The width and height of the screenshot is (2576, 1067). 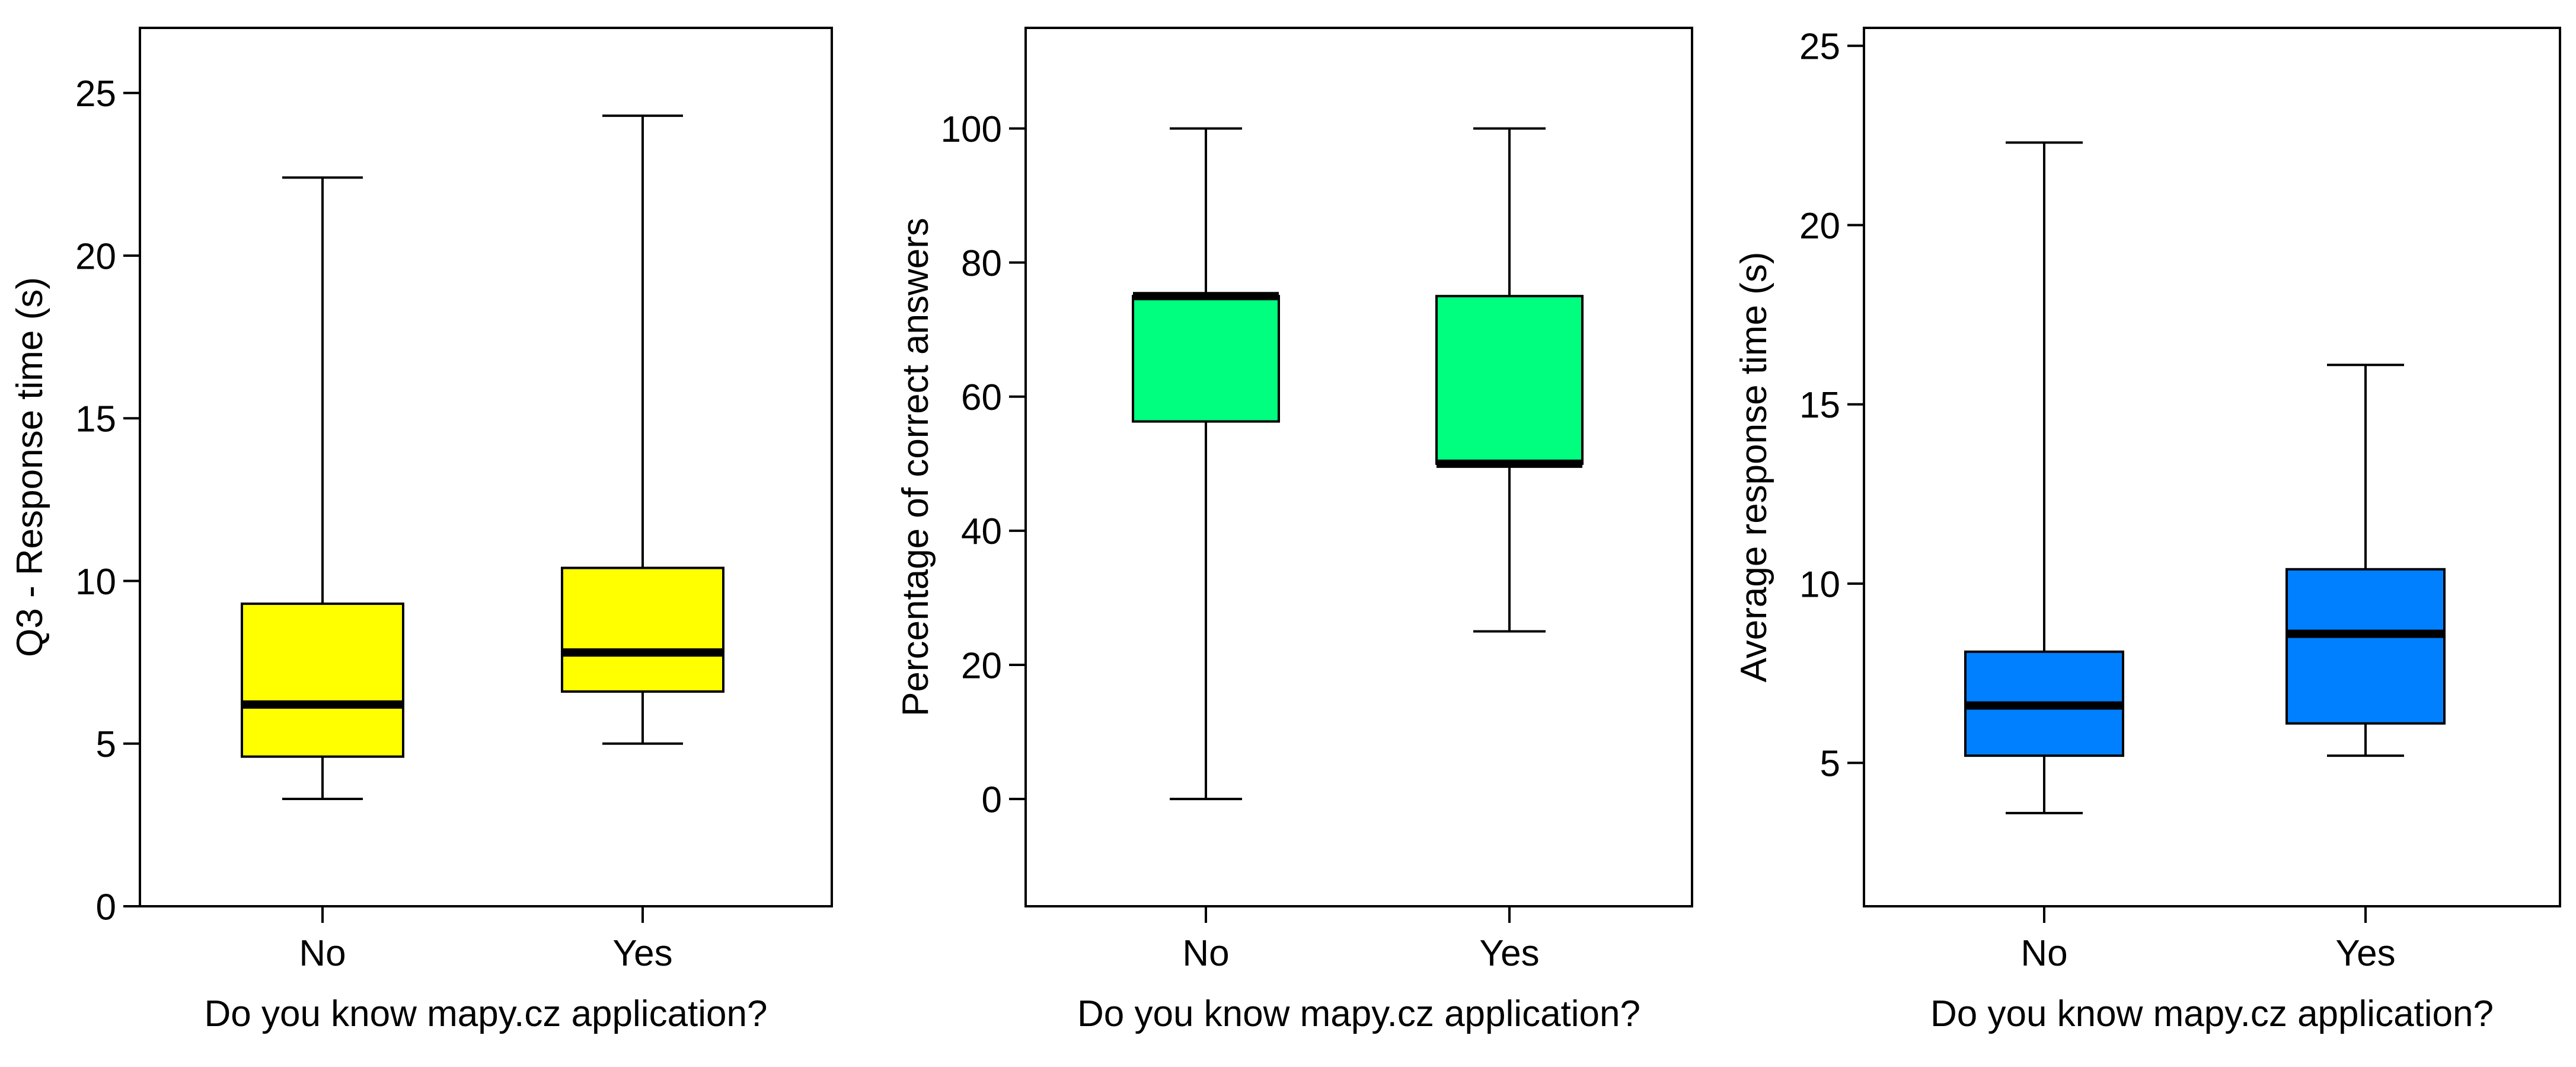 I want to click on y-tick-label: 80, so click(x=981, y=263).